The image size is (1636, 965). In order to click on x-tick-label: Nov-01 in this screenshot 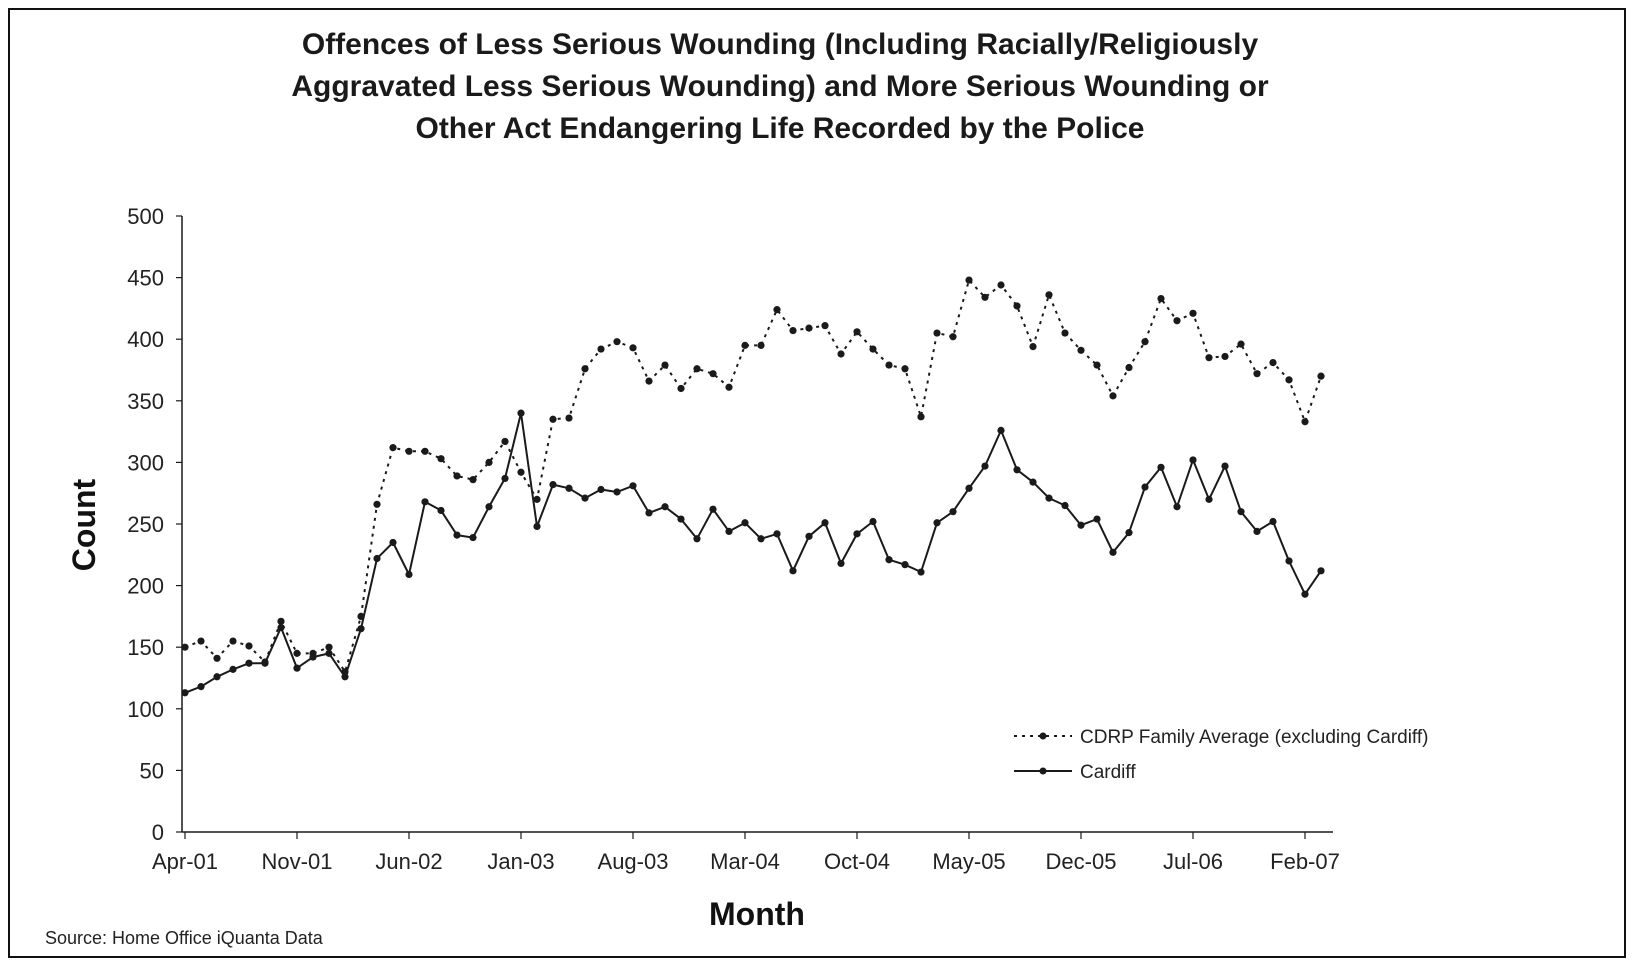, I will do `click(297, 861)`.